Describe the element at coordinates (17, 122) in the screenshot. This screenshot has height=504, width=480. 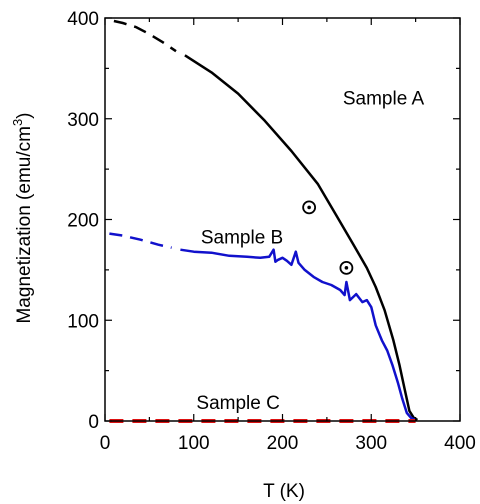
I see `y-axis-label-sup: 3` at that location.